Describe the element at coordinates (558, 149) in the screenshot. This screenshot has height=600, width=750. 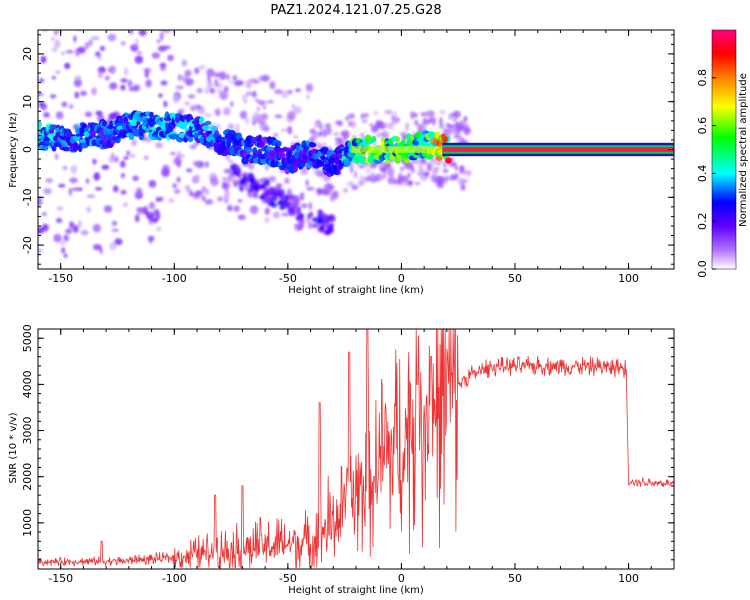
I see `carrier-band-inner` at that location.